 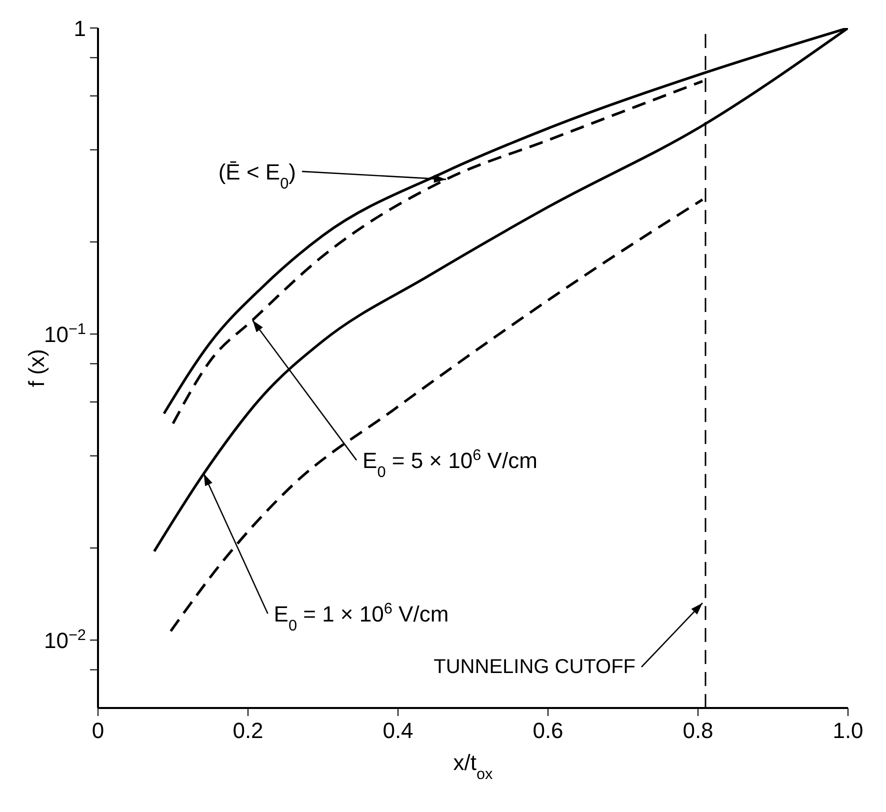 What do you see at coordinates (848, 730) in the screenshot?
I see `x-tick-label: 1.0` at bounding box center [848, 730].